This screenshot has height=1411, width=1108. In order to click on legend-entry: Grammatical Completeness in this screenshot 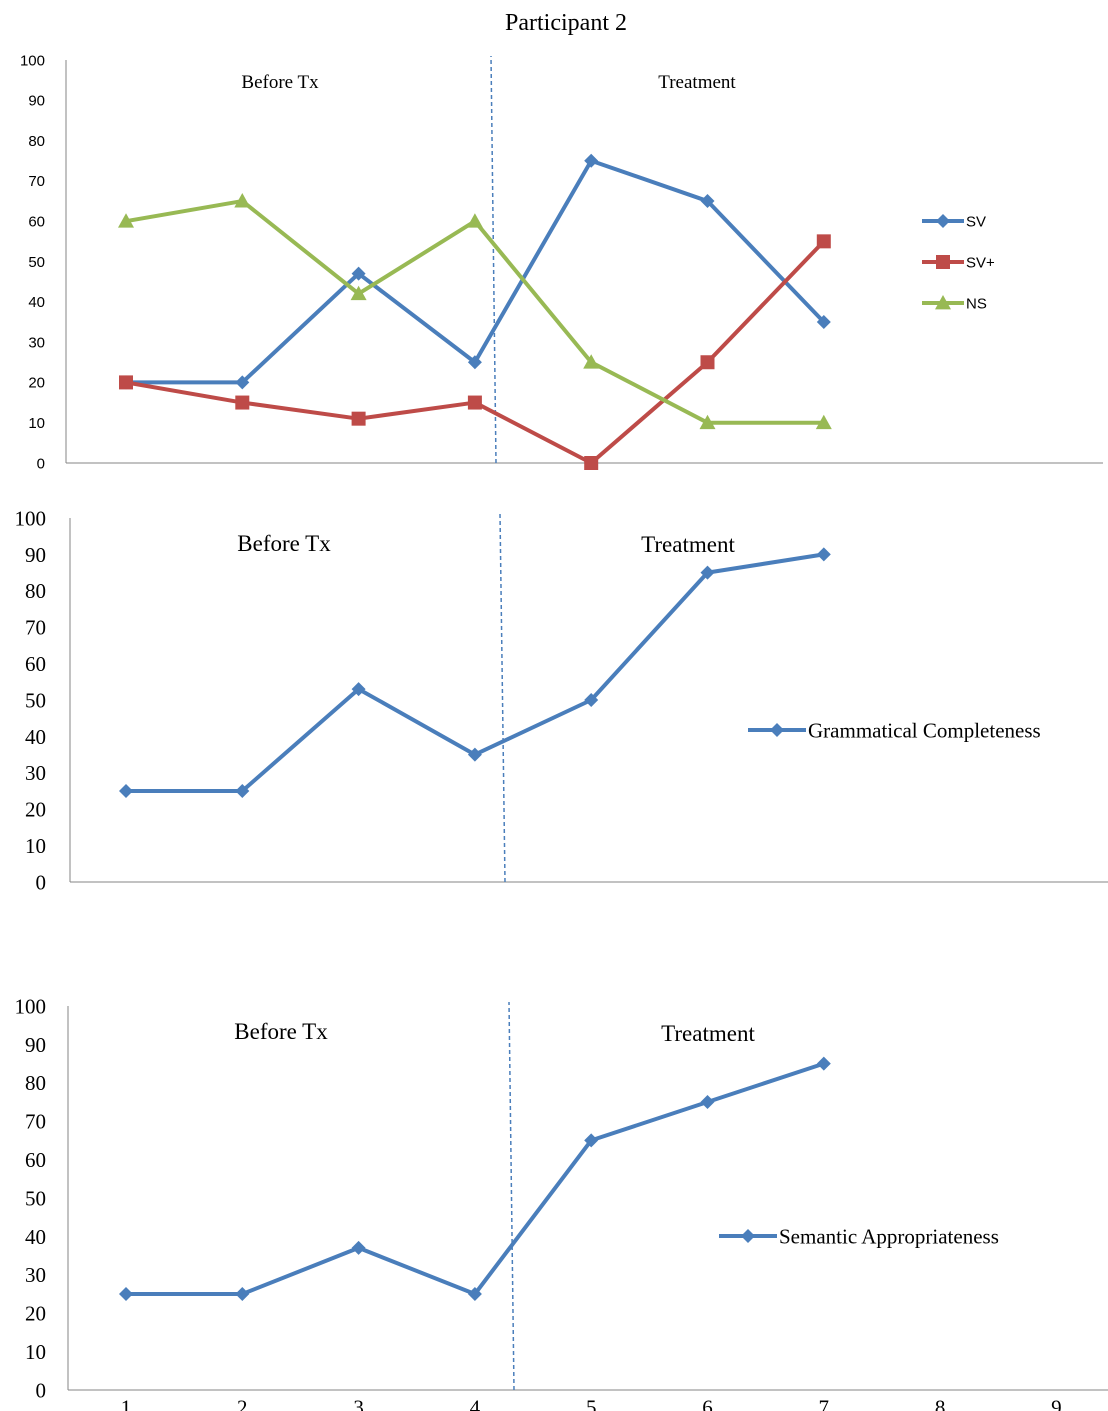, I will do `click(894, 730)`.